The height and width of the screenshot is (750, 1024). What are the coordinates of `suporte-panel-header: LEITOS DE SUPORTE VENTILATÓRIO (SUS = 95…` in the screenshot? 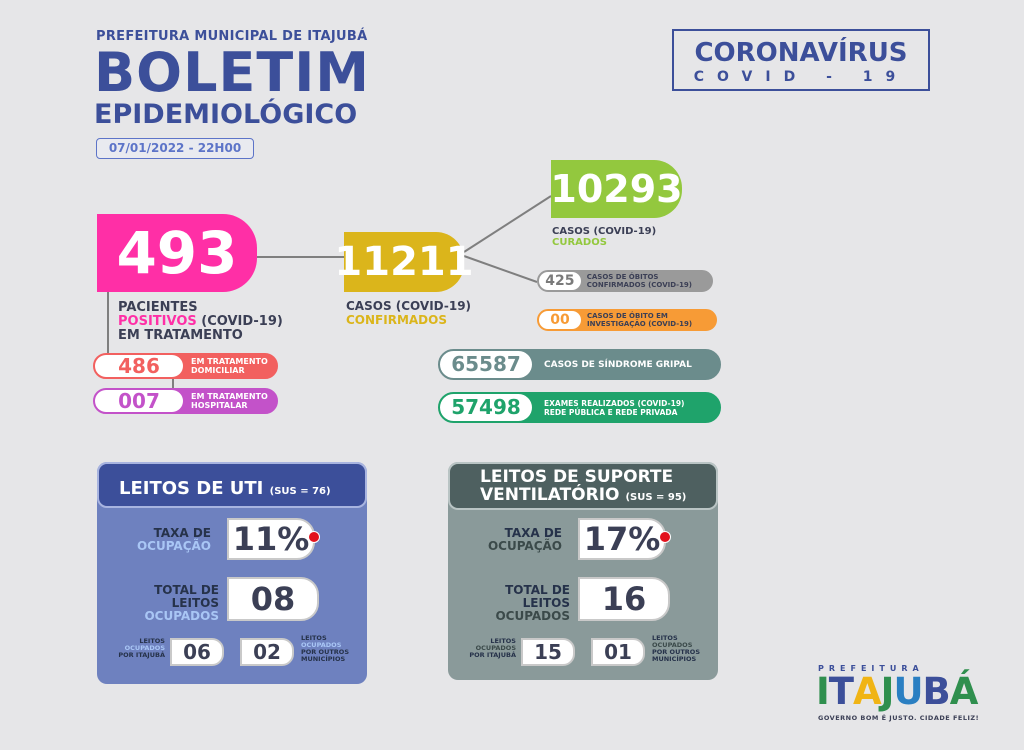 It's located at (583, 486).